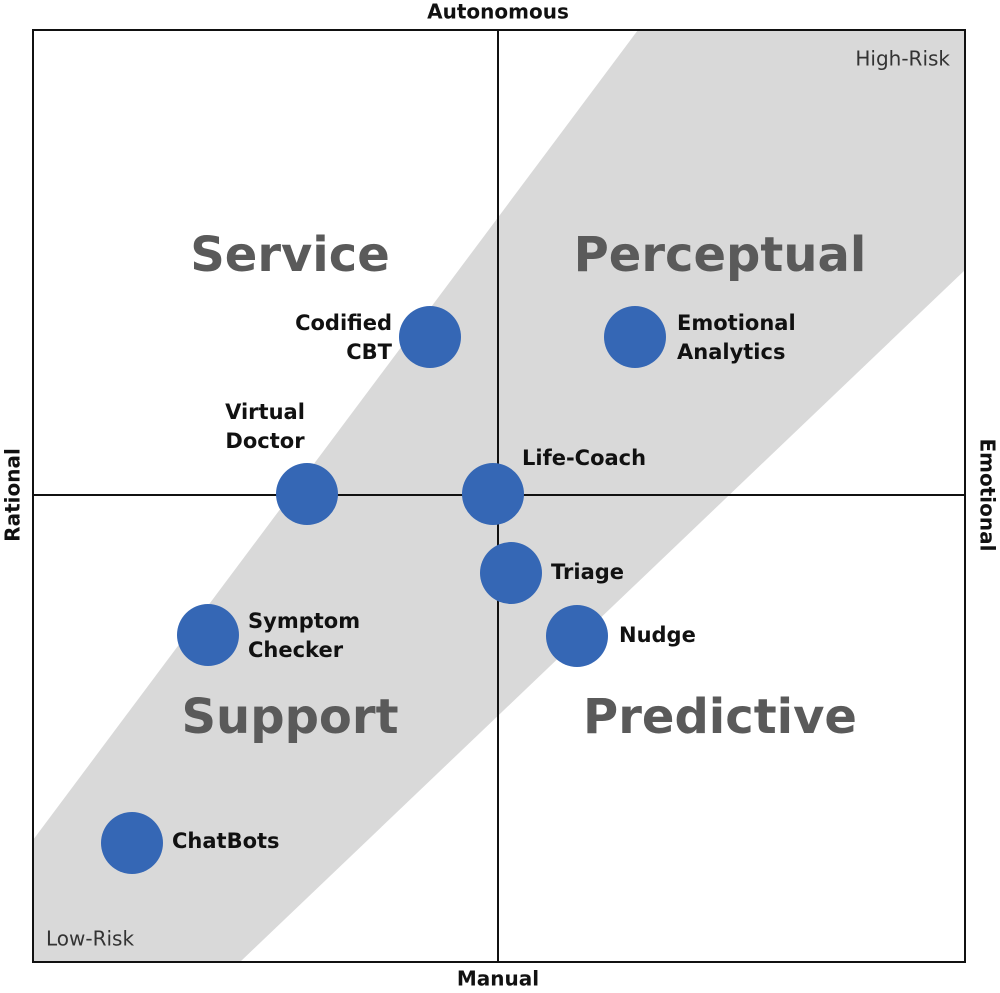 This screenshot has width=1000, height=993. What do you see at coordinates (902, 59) in the screenshot?
I see `corner-label: High-Risk` at bounding box center [902, 59].